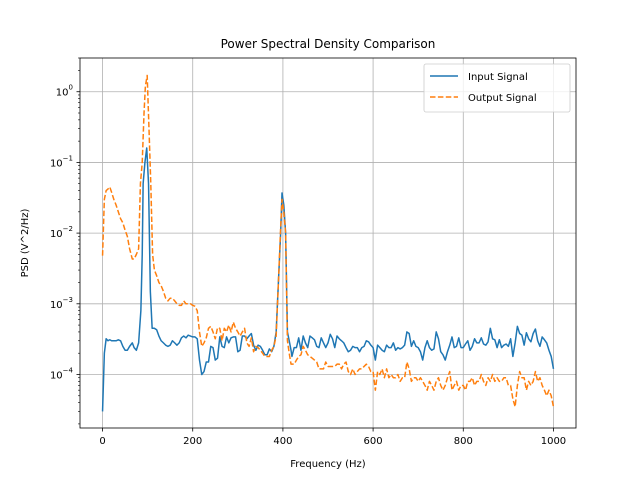 The image size is (640, 480). What do you see at coordinates (61, 161) in the screenshot?
I see `y-tick-label: 10⁻¹` at bounding box center [61, 161].